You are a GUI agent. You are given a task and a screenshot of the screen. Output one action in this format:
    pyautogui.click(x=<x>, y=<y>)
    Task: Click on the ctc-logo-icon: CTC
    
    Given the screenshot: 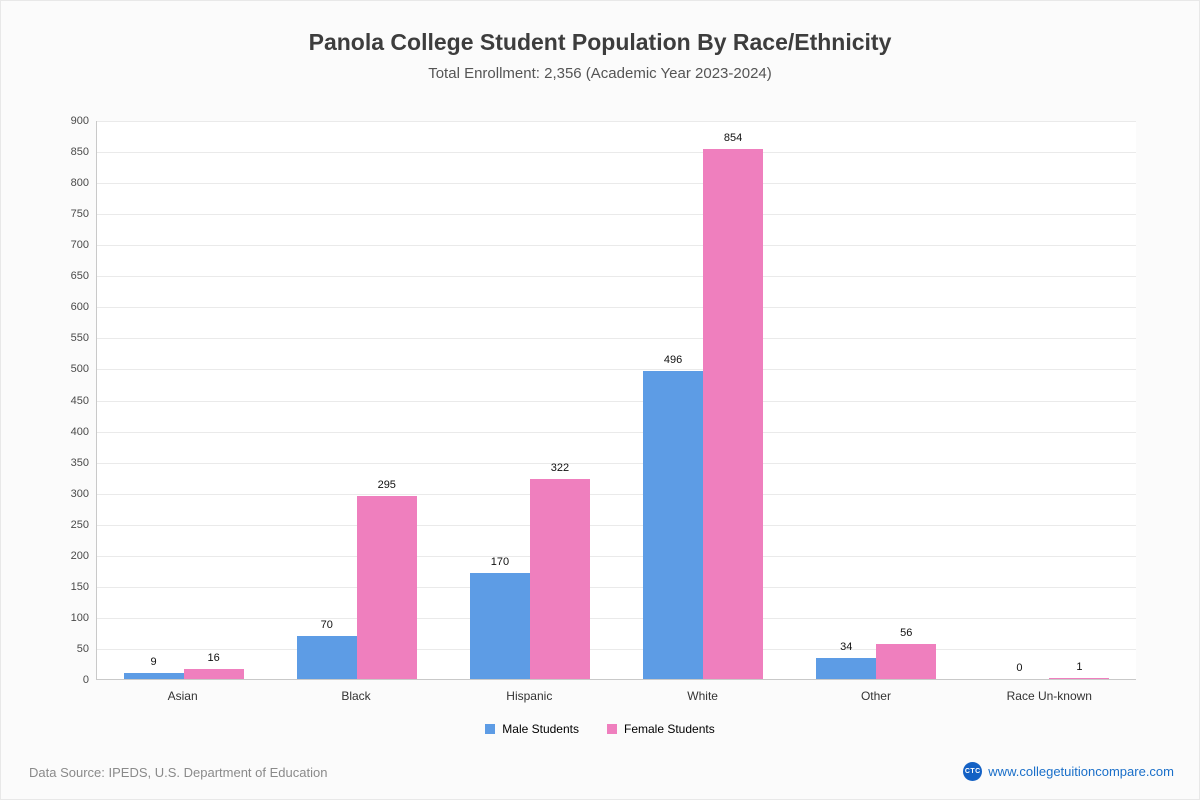 What is the action you would take?
    pyautogui.click(x=973, y=771)
    